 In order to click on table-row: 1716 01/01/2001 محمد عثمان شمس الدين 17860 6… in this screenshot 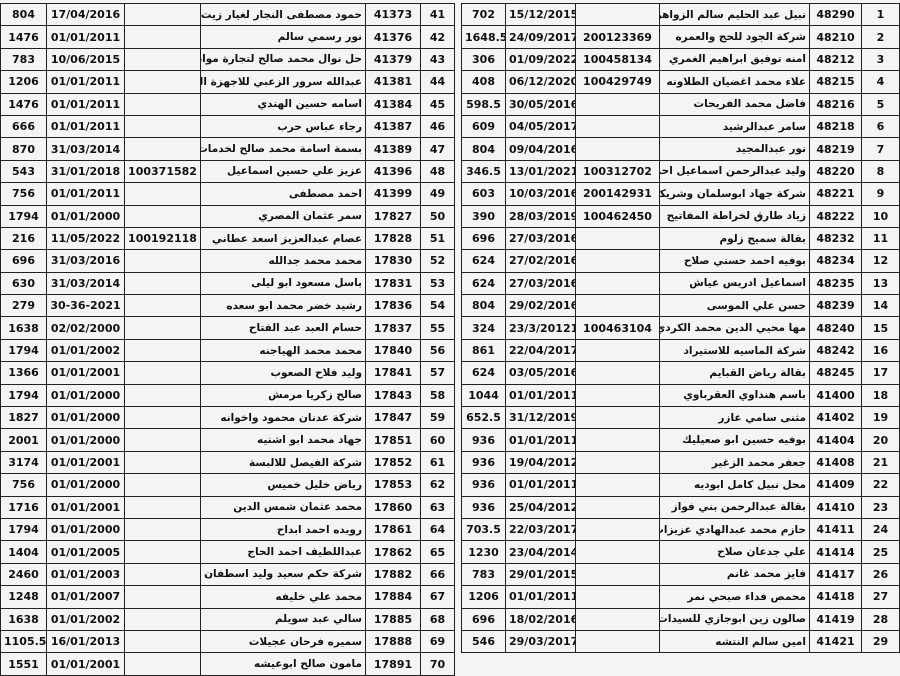, I will do `click(227, 507)`.